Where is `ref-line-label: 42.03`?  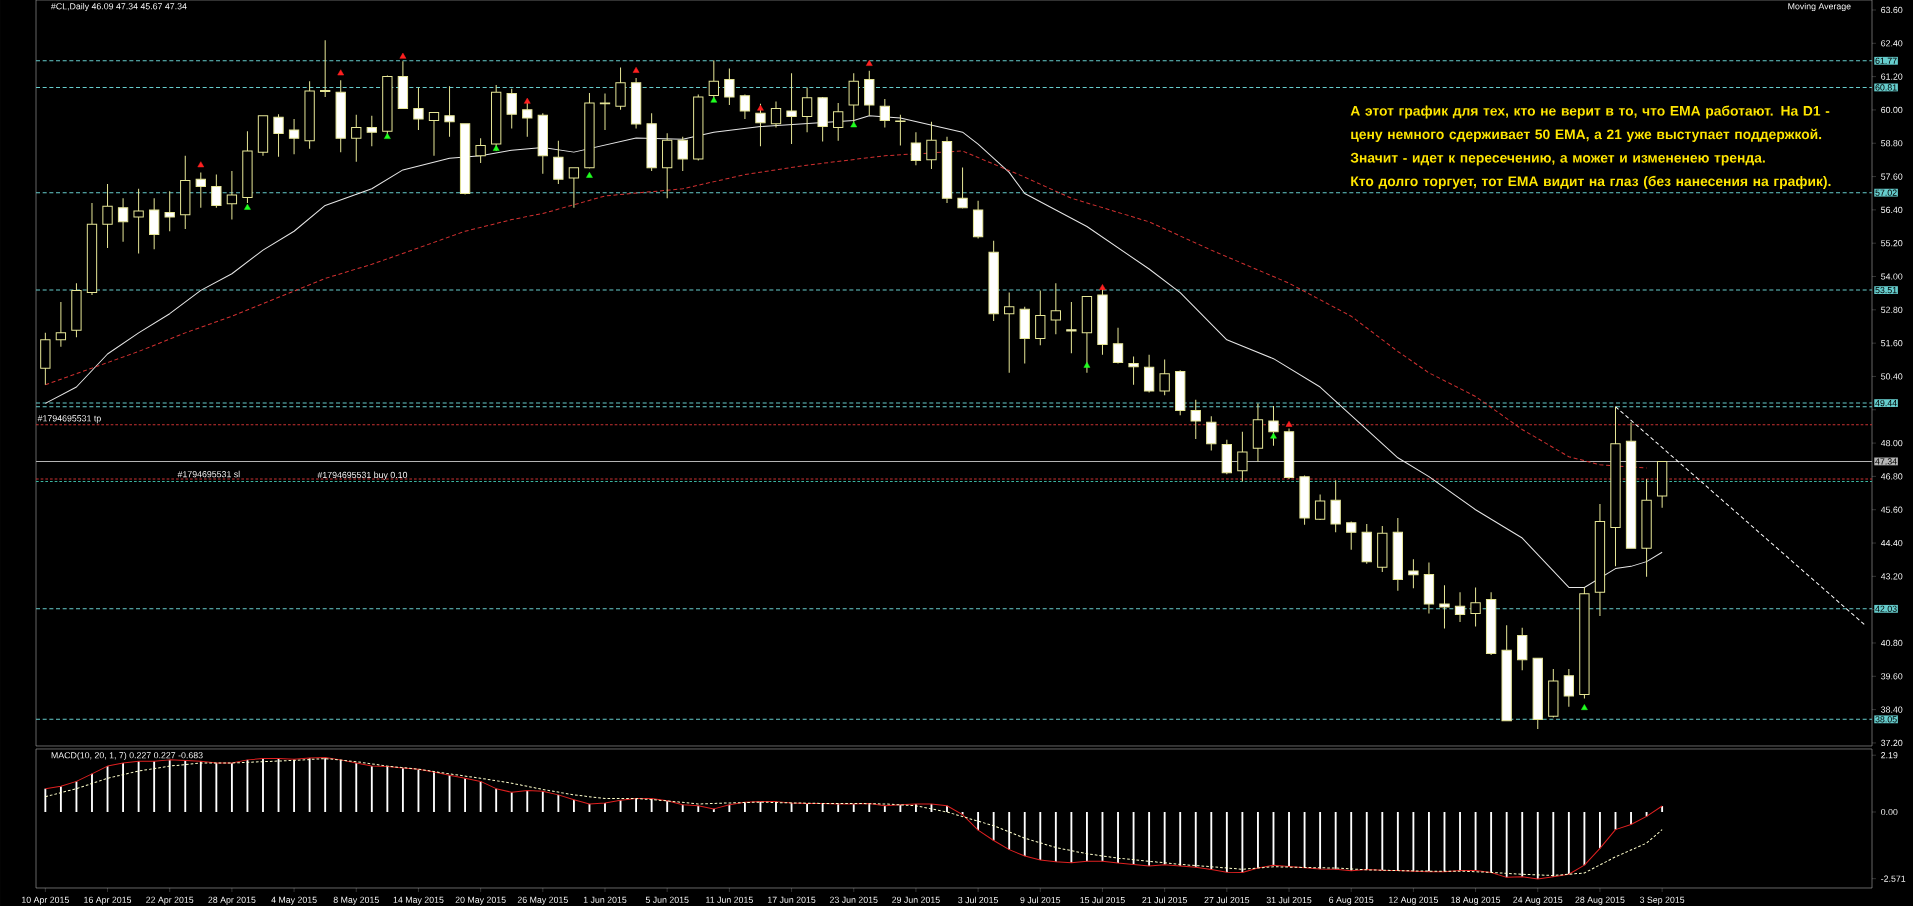
ref-line-label: 42.03 is located at coordinates (1886, 608).